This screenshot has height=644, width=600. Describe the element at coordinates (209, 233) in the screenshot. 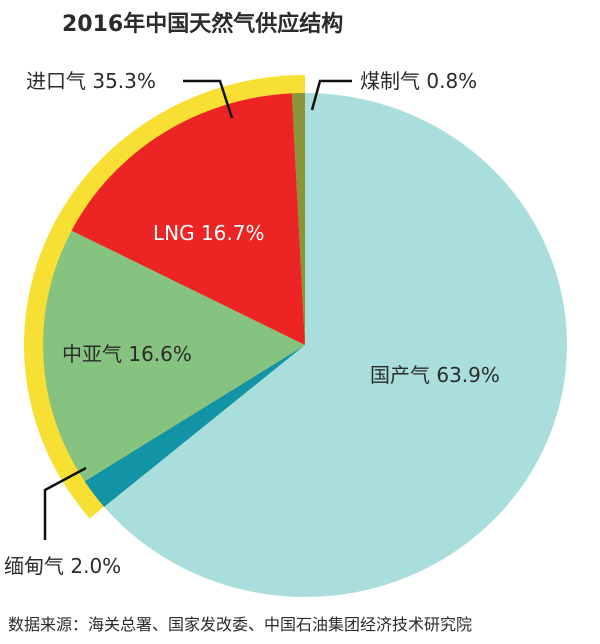

I see `label-lng: LNG 16.7%` at that location.